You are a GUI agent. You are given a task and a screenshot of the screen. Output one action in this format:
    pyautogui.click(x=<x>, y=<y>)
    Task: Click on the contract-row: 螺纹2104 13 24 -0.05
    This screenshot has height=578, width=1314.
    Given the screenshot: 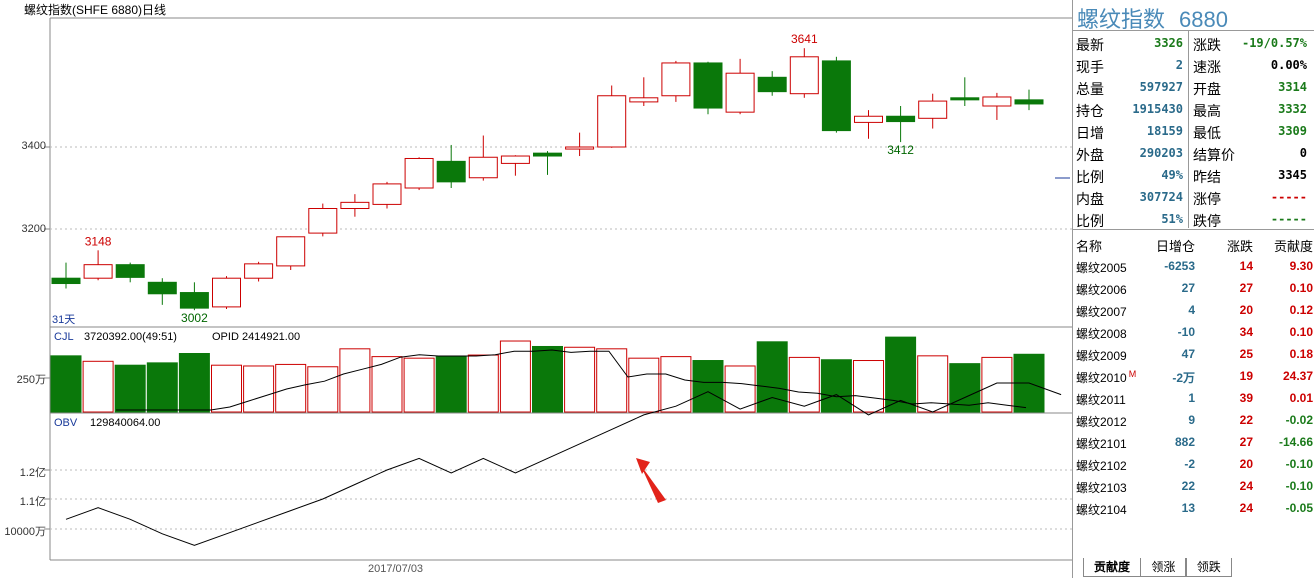 What is the action you would take?
    pyautogui.click(x=1193, y=509)
    